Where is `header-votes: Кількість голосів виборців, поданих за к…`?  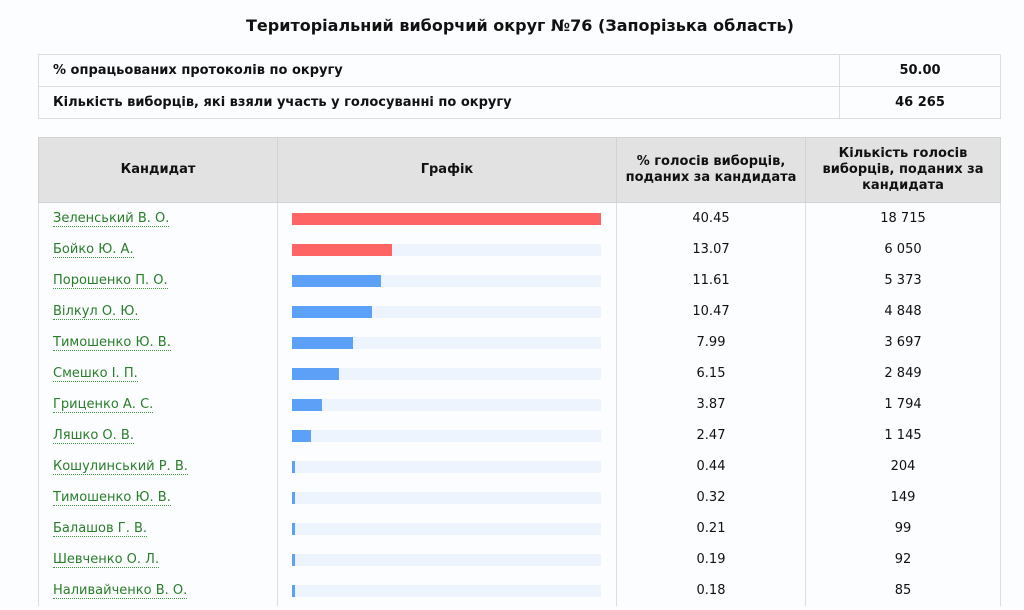 header-votes: Кількість голосів виборців, поданих за к… is located at coordinates (903, 170).